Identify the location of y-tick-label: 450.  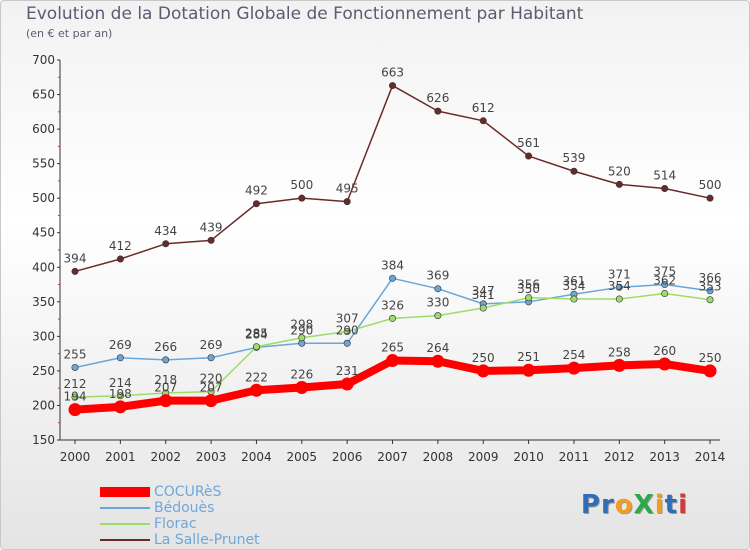
(43, 233).